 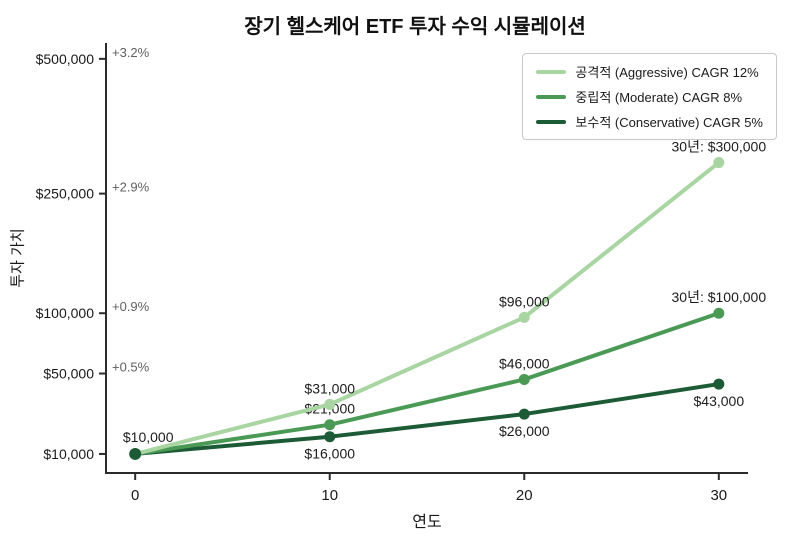 I want to click on y-tick-label: $10,000, so click(x=68, y=454).